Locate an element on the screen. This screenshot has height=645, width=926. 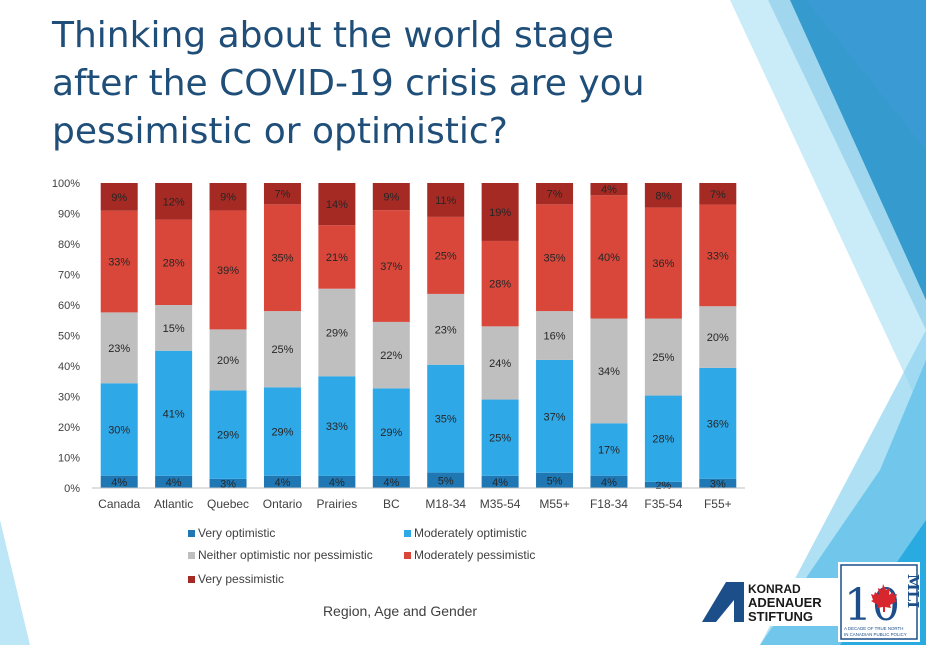
deco-shape-right-mid is located at coordinates (866, 75).